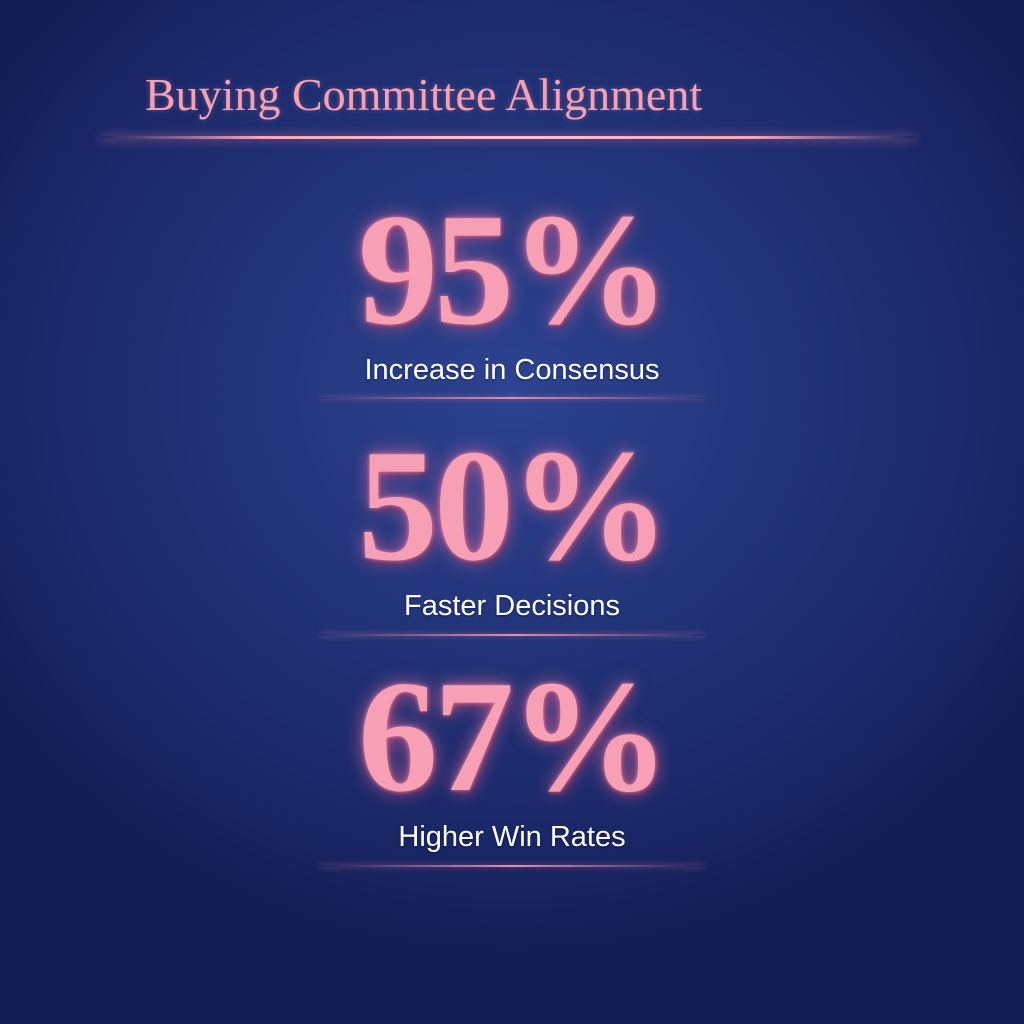  I want to click on stat-value: 67%, so click(514, 736).